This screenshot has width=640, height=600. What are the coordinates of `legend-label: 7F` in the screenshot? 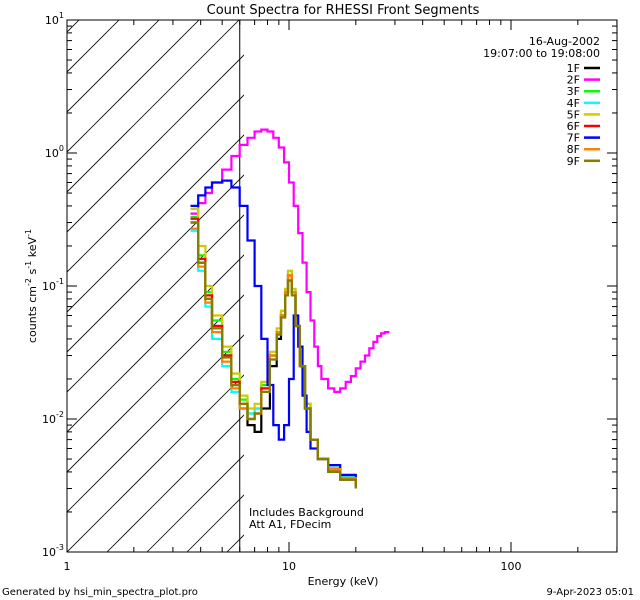 It's located at (573, 138).